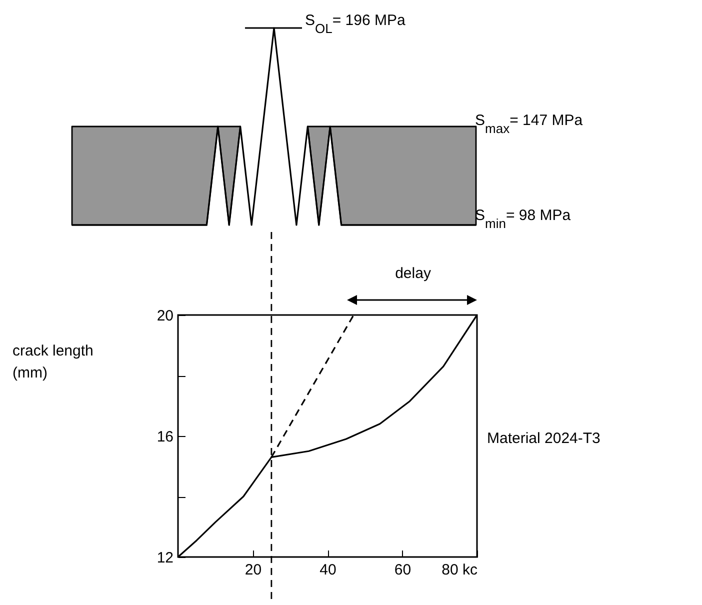 The image size is (702, 605). I want to click on y-axis-title: crack length (mm), so click(53, 362).